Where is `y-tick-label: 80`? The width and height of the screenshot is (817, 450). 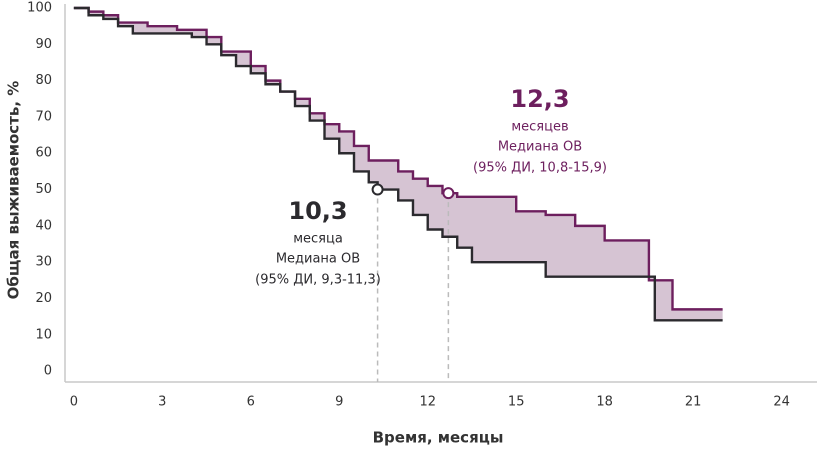 y-tick-label: 80 is located at coordinates (43, 80).